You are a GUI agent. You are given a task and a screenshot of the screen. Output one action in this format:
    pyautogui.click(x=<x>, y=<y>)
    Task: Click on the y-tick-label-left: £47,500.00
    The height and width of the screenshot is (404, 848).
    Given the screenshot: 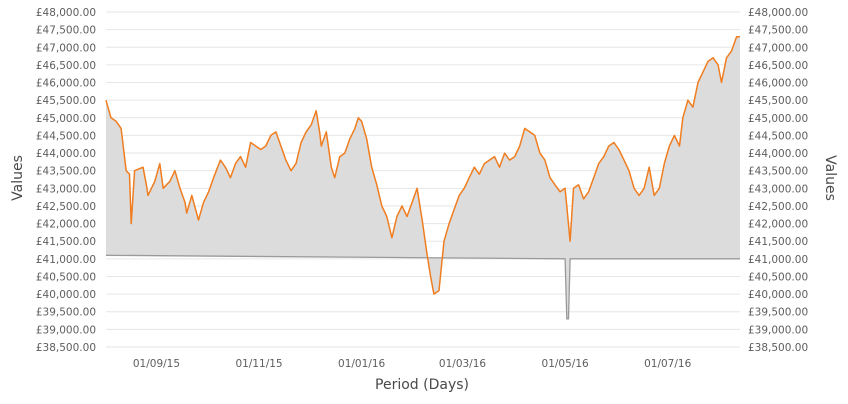 What is the action you would take?
    pyautogui.click(x=66, y=31)
    